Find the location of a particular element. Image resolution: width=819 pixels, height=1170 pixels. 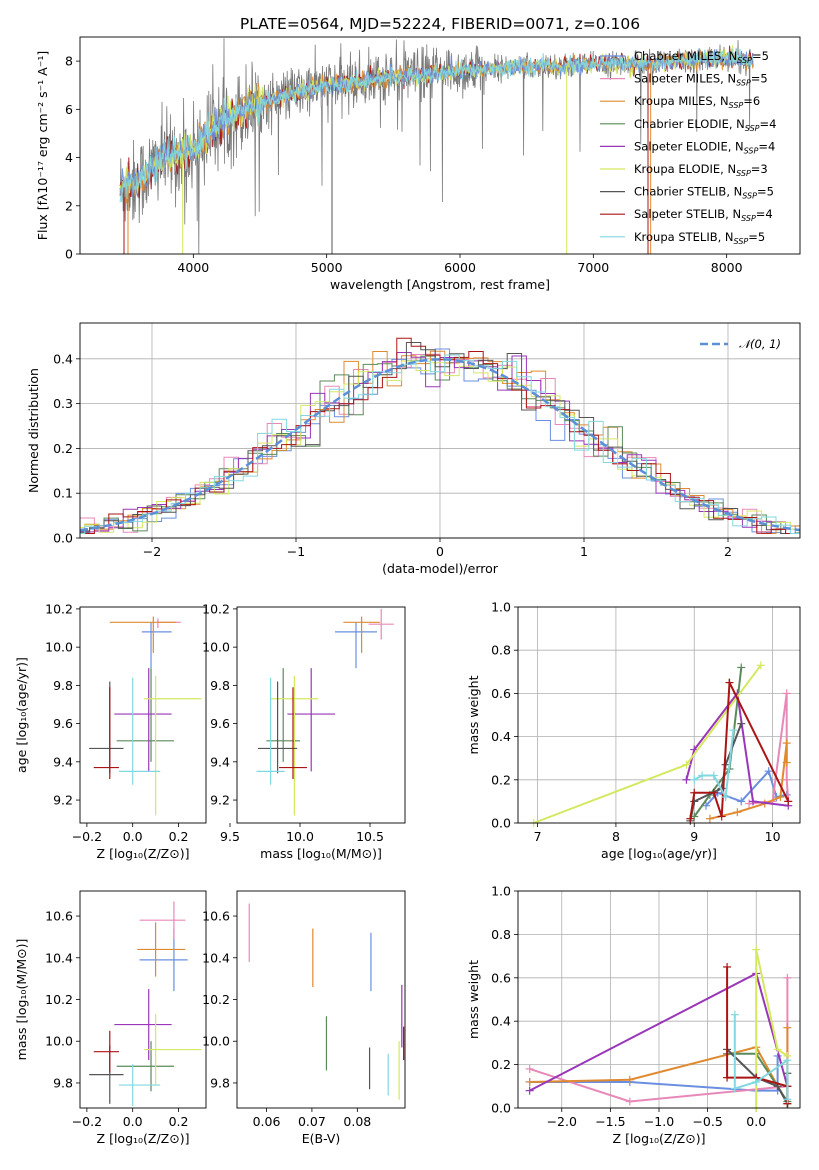

age-vs-Z-frame is located at coordinates (143, 715).